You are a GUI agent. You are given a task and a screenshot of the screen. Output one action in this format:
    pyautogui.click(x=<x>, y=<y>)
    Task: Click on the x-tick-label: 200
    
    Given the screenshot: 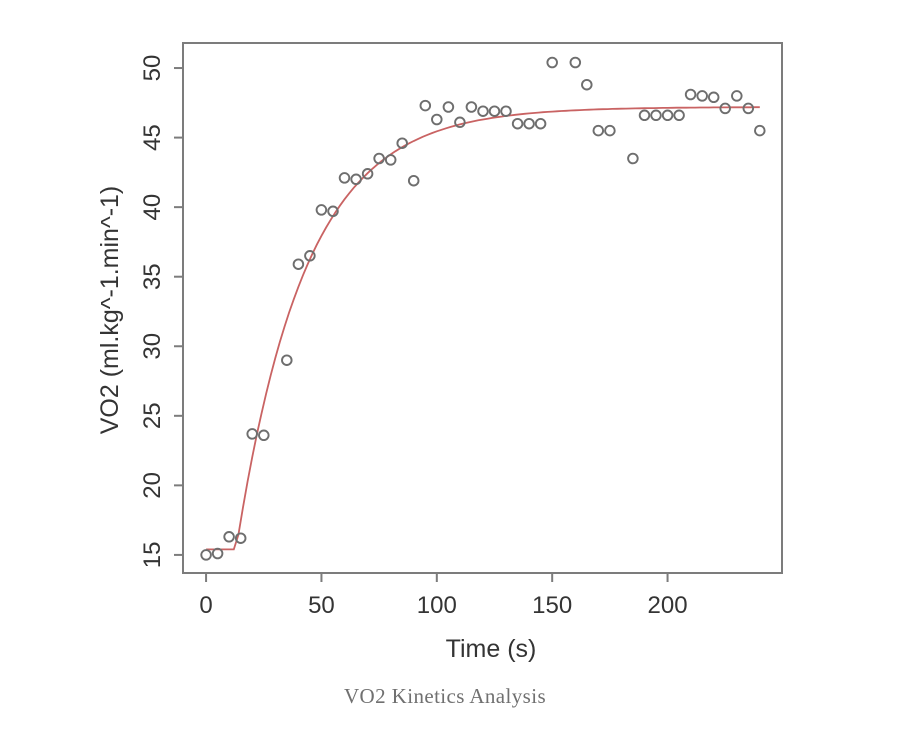 What is the action you would take?
    pyautogui.click(x=668, y=605)
    